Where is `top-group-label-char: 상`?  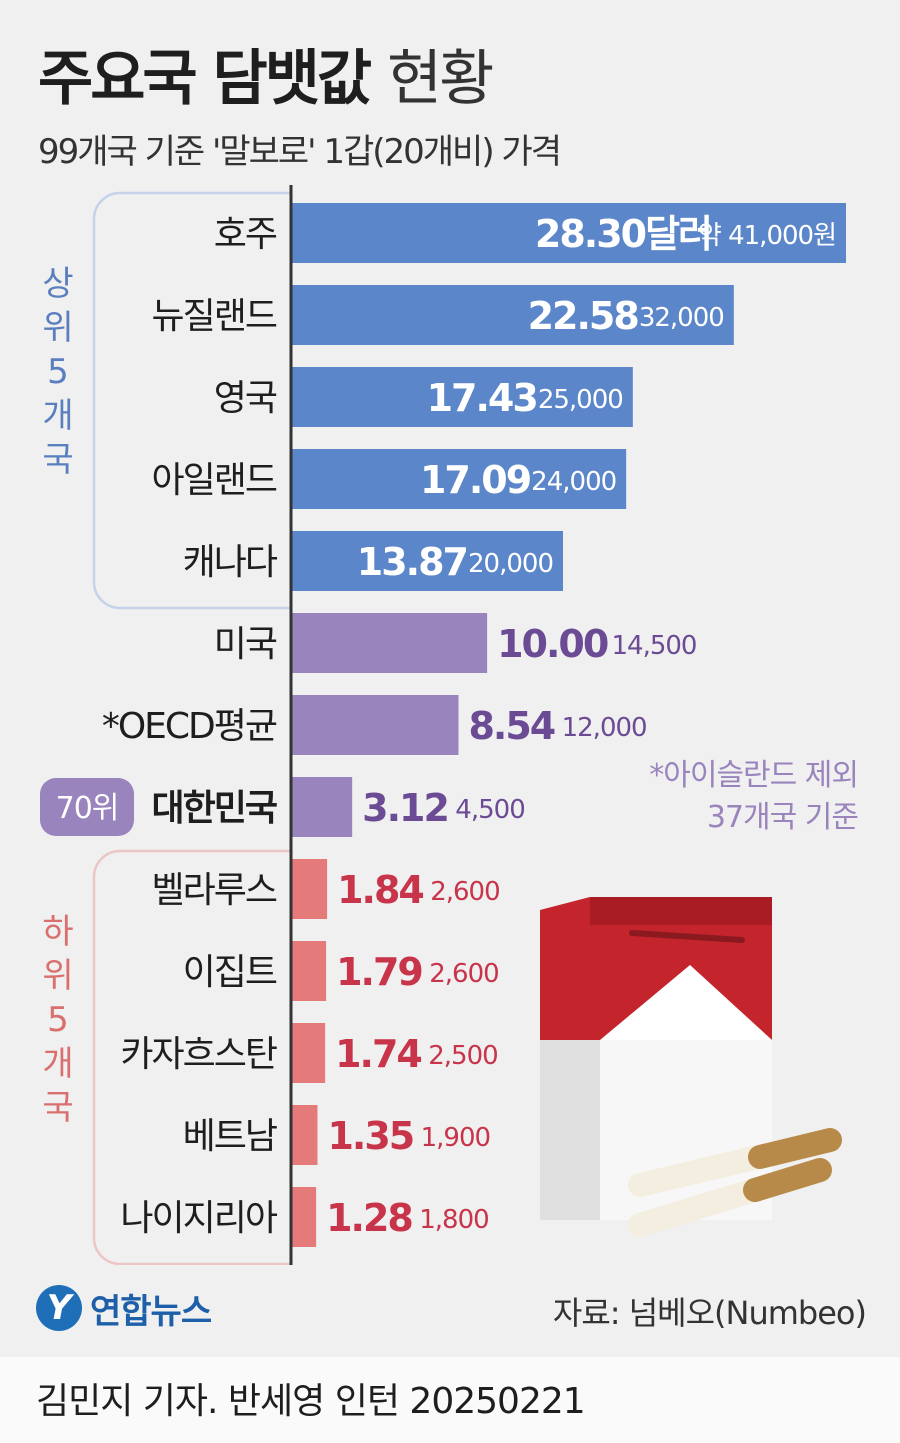
top-group-label-char: 상 is located at coordinates (57, 284).